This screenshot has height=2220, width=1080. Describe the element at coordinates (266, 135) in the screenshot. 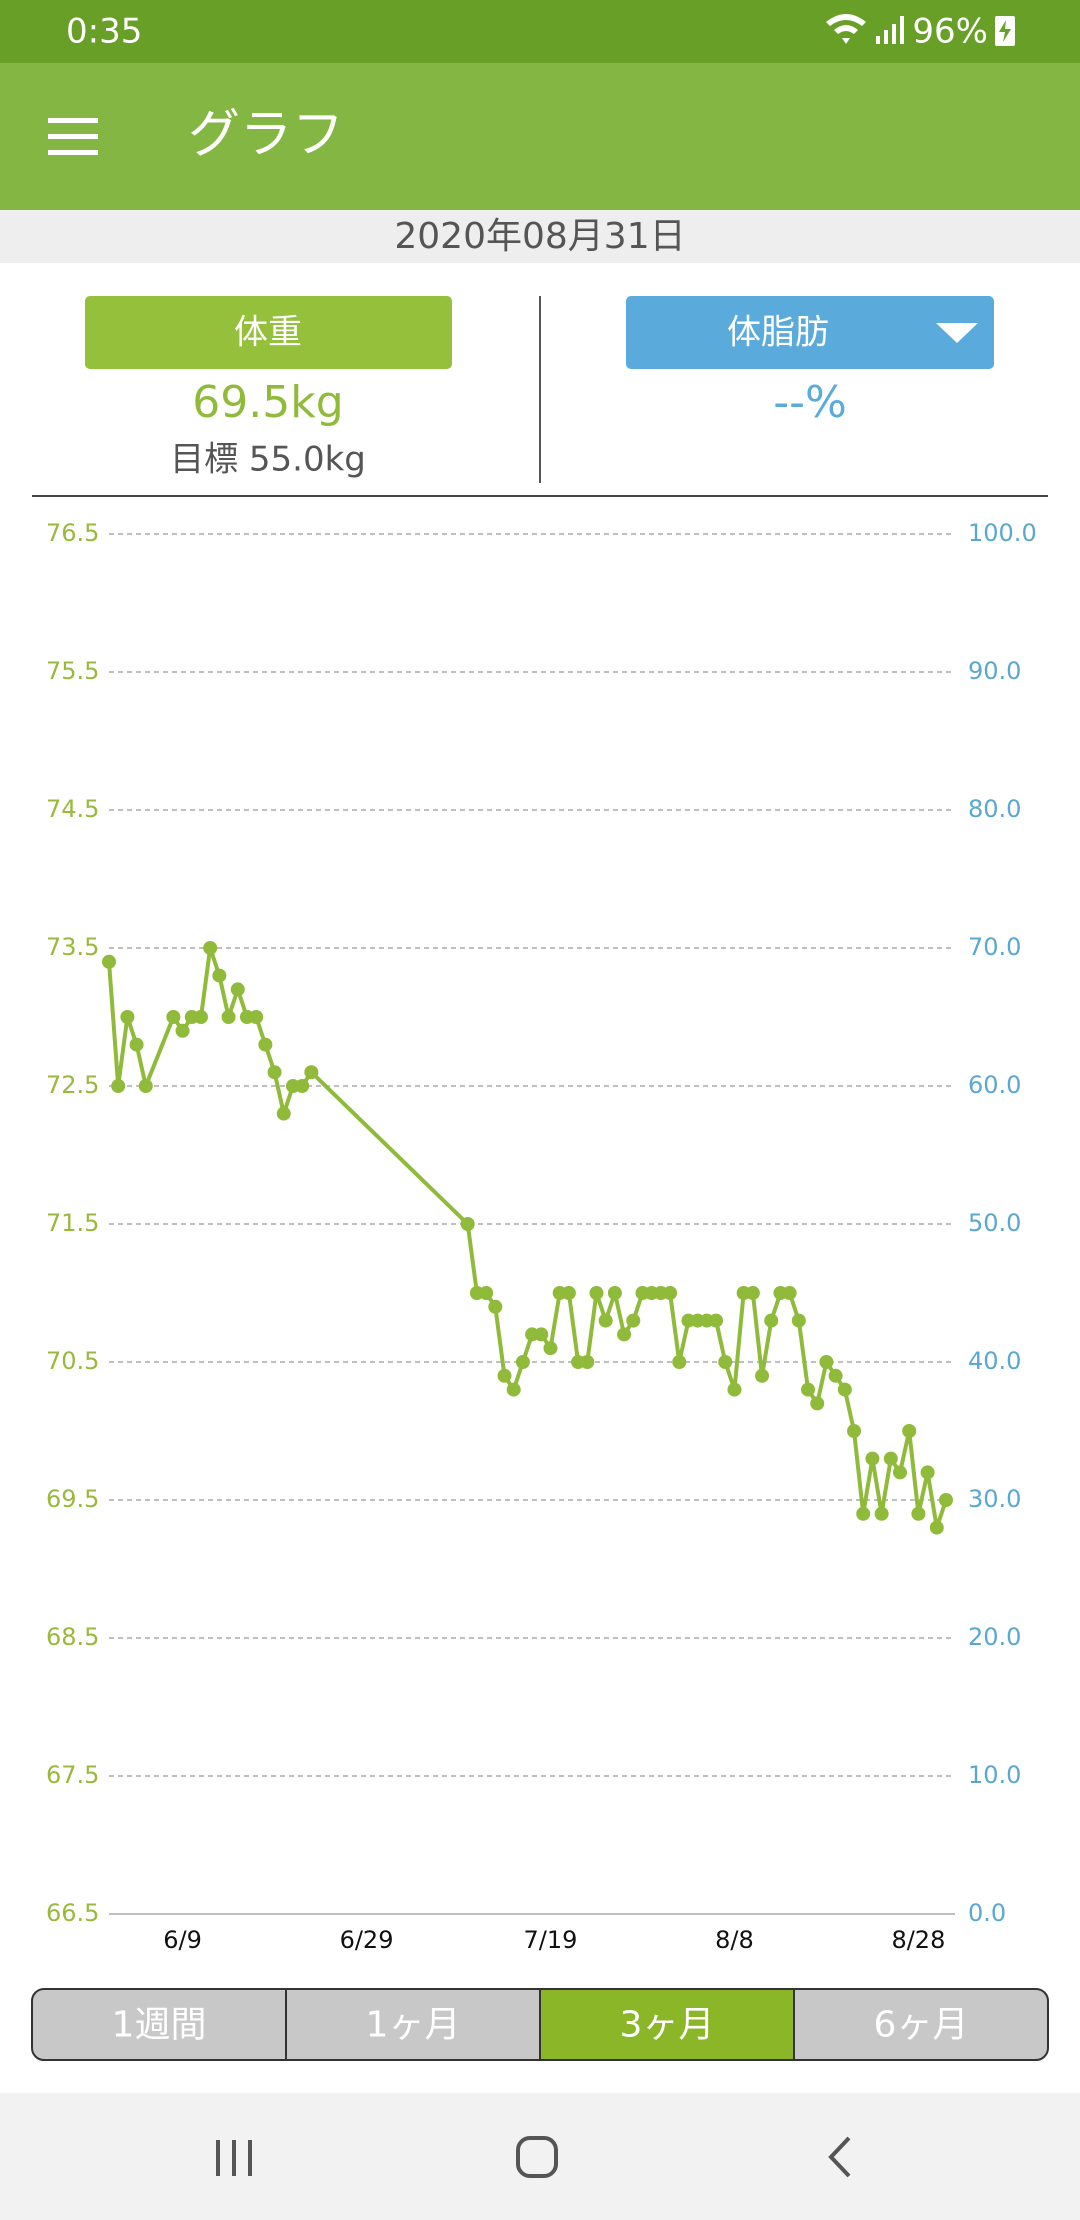

I see `app-title: グラフ` at that location.